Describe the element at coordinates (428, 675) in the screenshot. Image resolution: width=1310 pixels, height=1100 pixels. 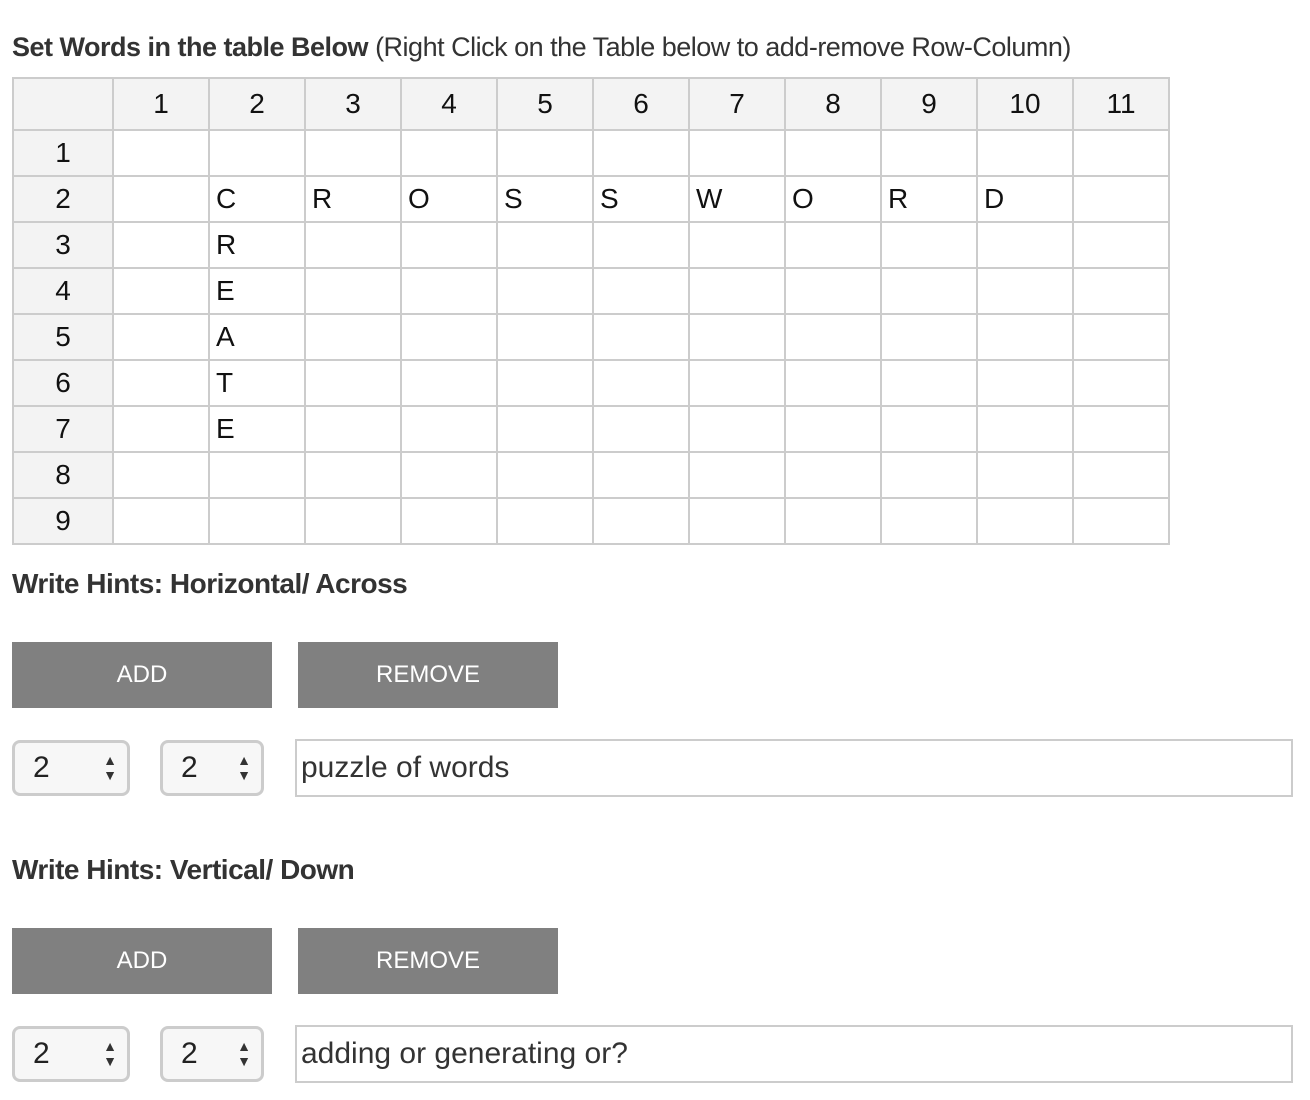
I see `across-remove-button: REMOVE` at that location.